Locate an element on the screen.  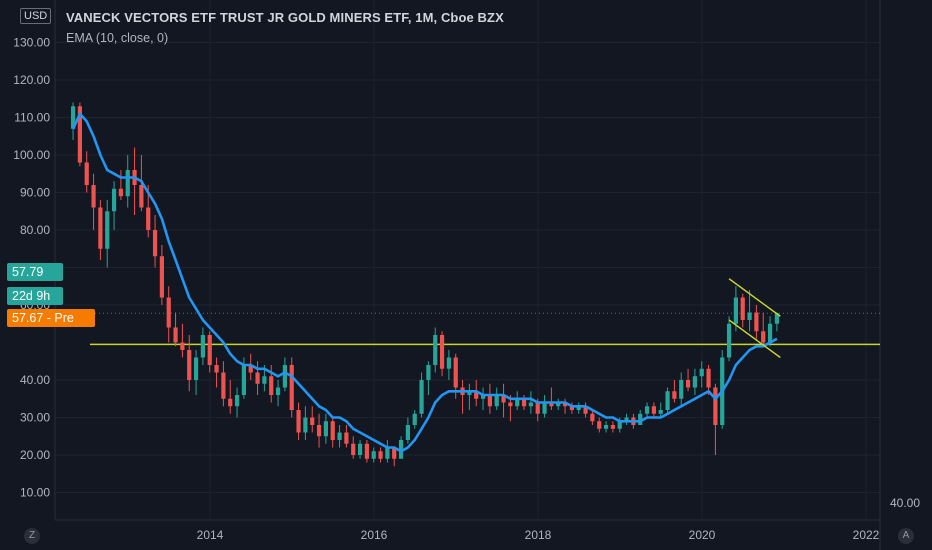
channel-lines-layer is located at coordinates (754, 318).